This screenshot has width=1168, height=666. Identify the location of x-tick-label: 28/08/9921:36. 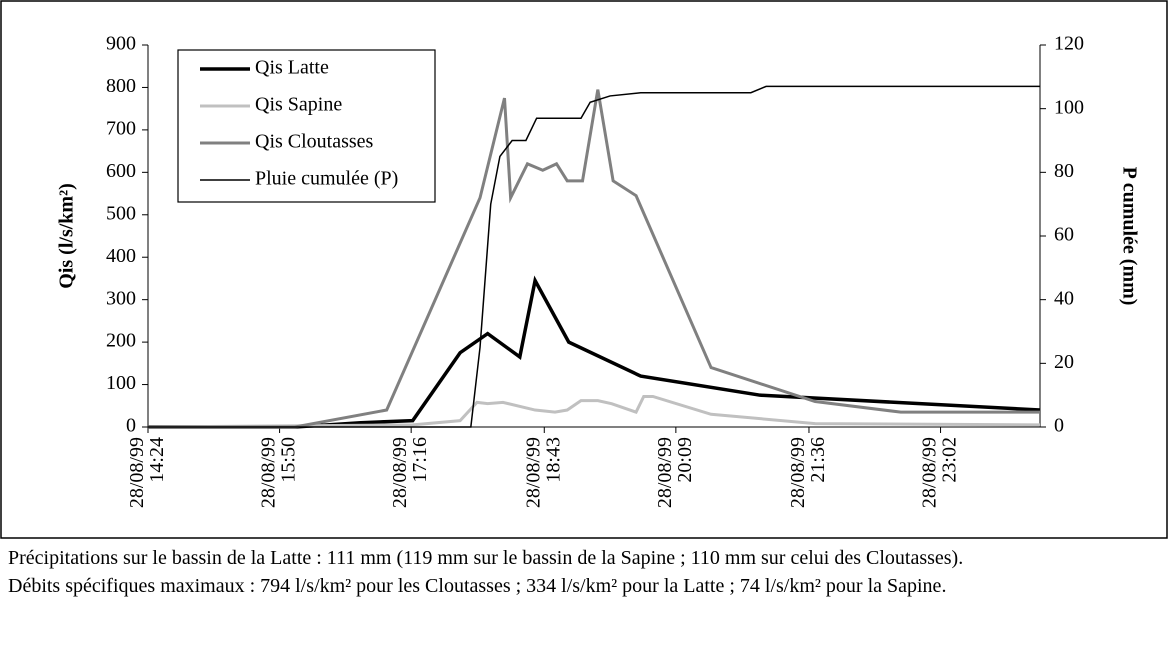
(808, 472).